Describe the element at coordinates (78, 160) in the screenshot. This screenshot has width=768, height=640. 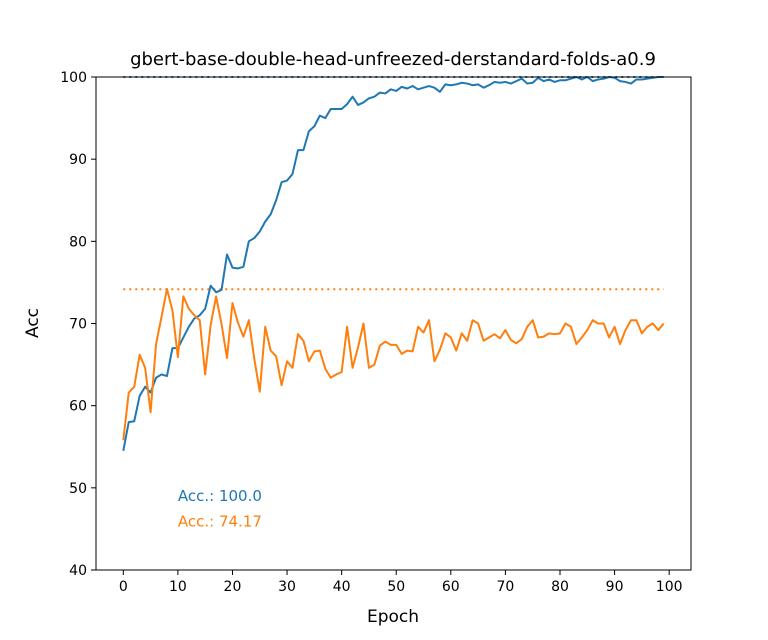
I see `y-tick-label: 90` at that location.